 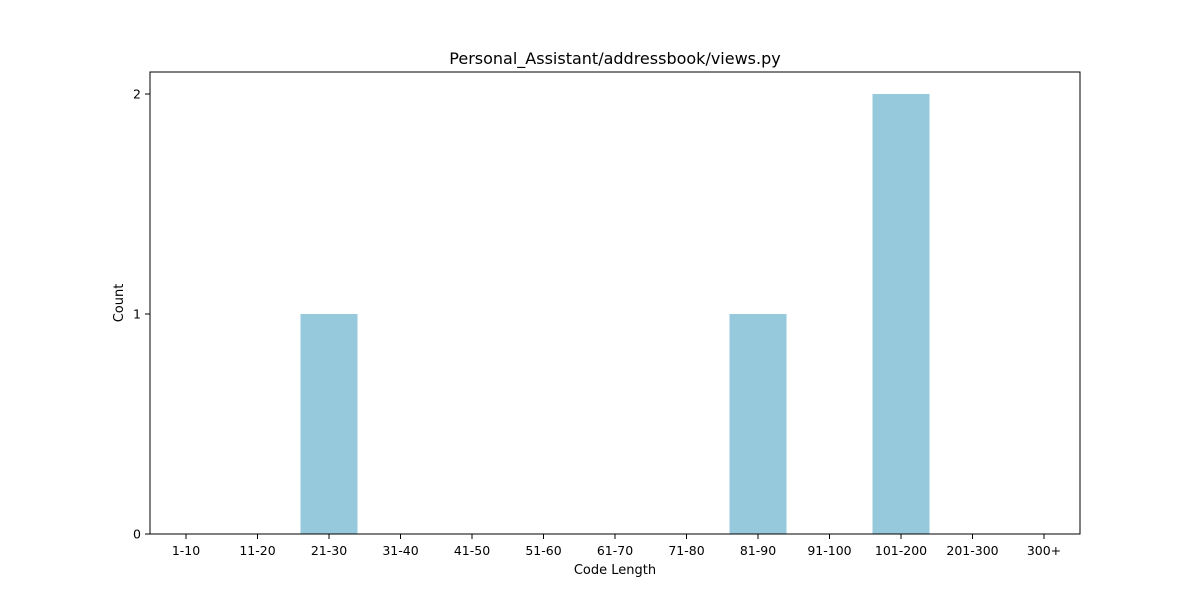 What do you see at coordinates (901, 550) in the screenshot?
I see `x-tick-label: 101-200` at bounding box center [901, 550].